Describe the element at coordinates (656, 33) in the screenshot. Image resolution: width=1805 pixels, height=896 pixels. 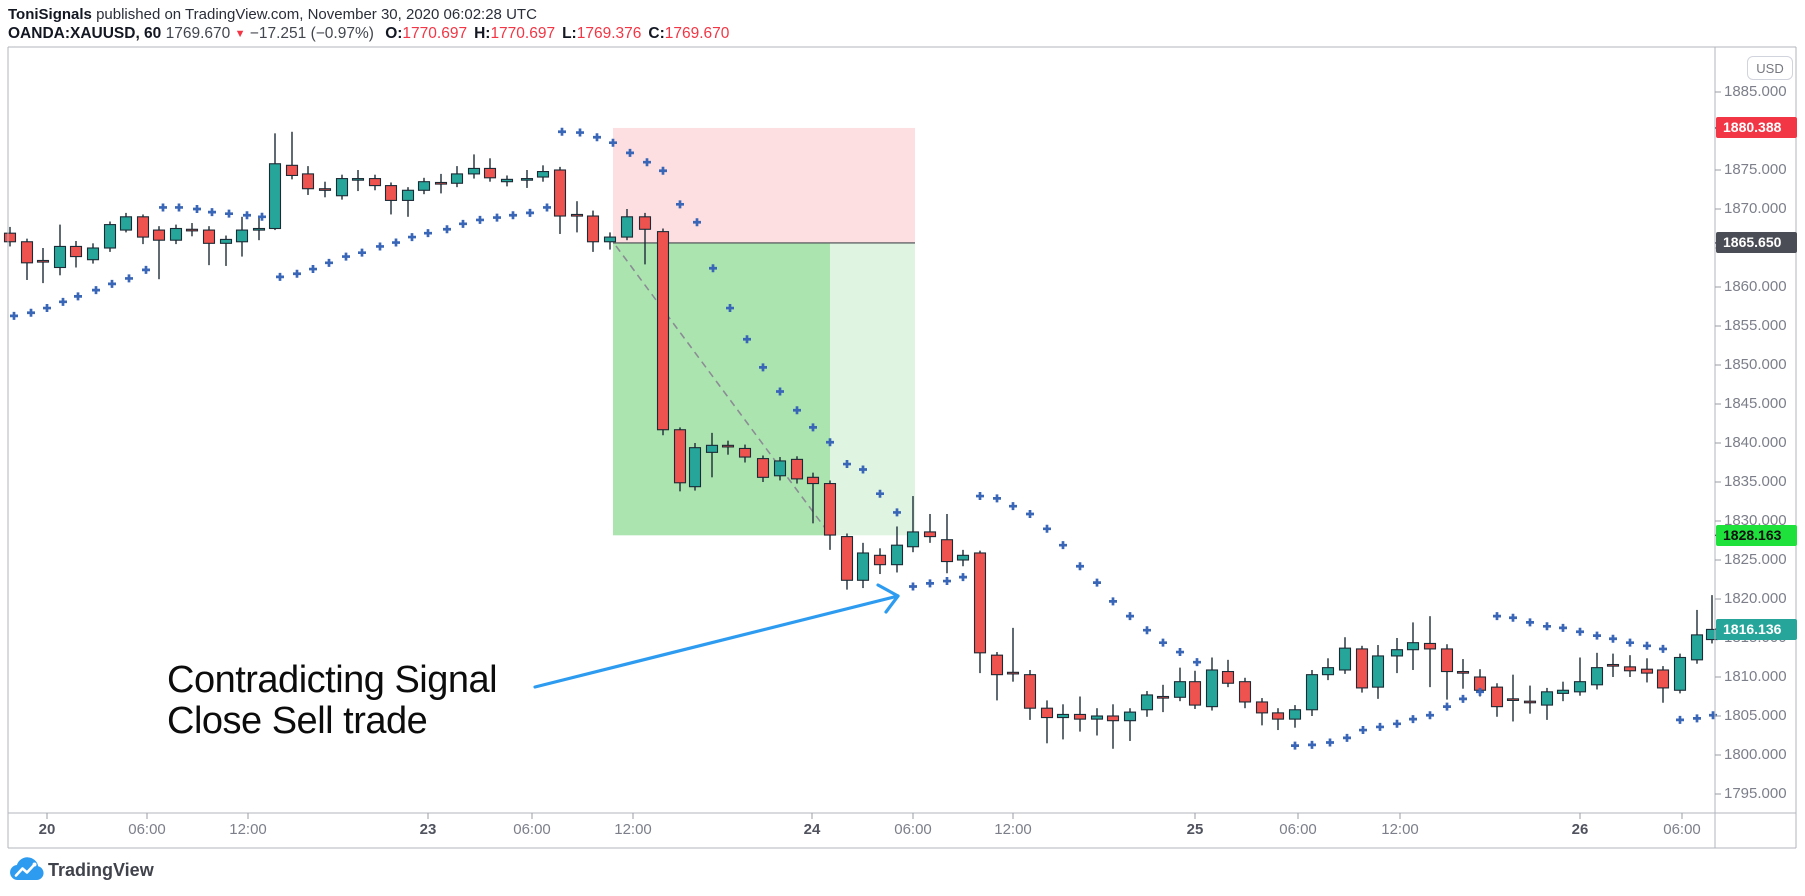
I see `ohlc-key: C:` at that location.